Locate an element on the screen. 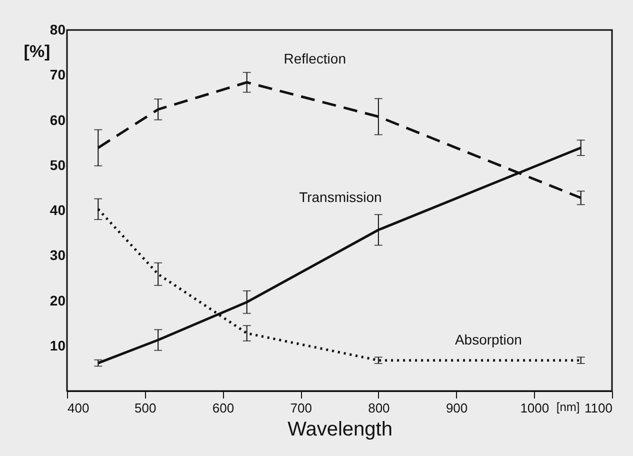 The width and height of the screenshot is (633, 456). y-tick-label: 50 is located at coordinates (58, 164).